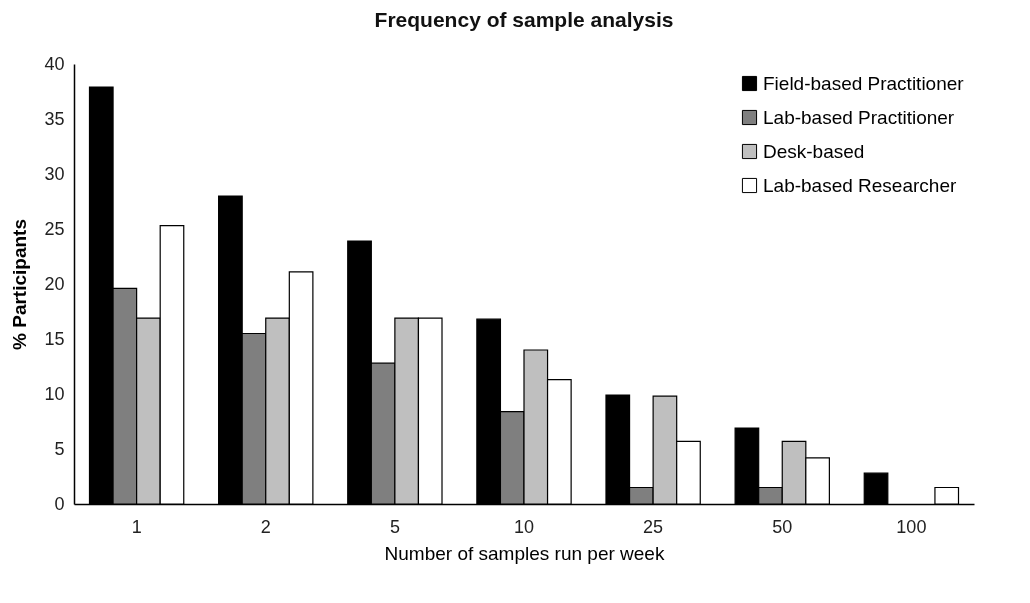 This screenshot has height=603, width=1030. Describe the element at coordinates (54, 338) in the screenshot. I see `y-tick-label: 15` at that location.